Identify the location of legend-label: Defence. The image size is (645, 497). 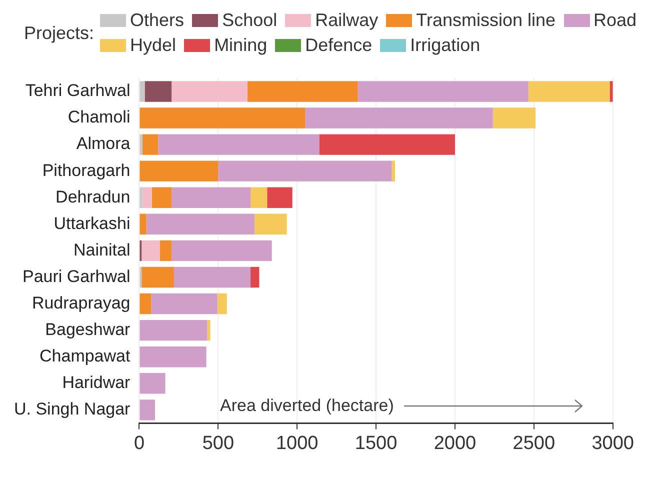
(338, 45).